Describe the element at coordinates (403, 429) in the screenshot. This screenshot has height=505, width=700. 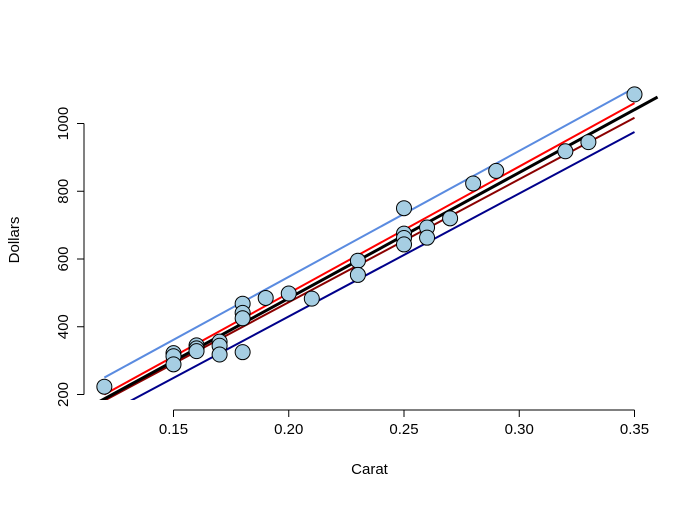
I see `x-tick-label: 0.25` at that location.